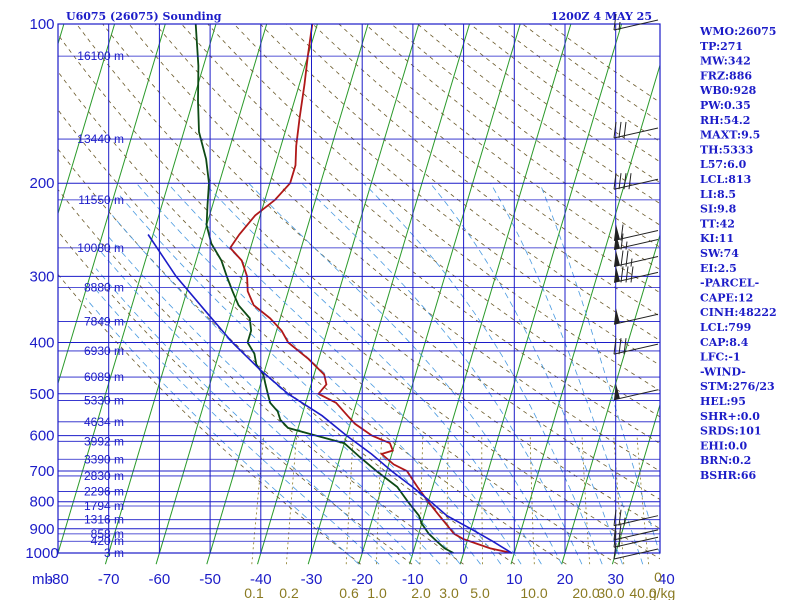 The height and width of the screenshot is (600, 800). I want to click on height-label: 1794 m, so click(104, 506).